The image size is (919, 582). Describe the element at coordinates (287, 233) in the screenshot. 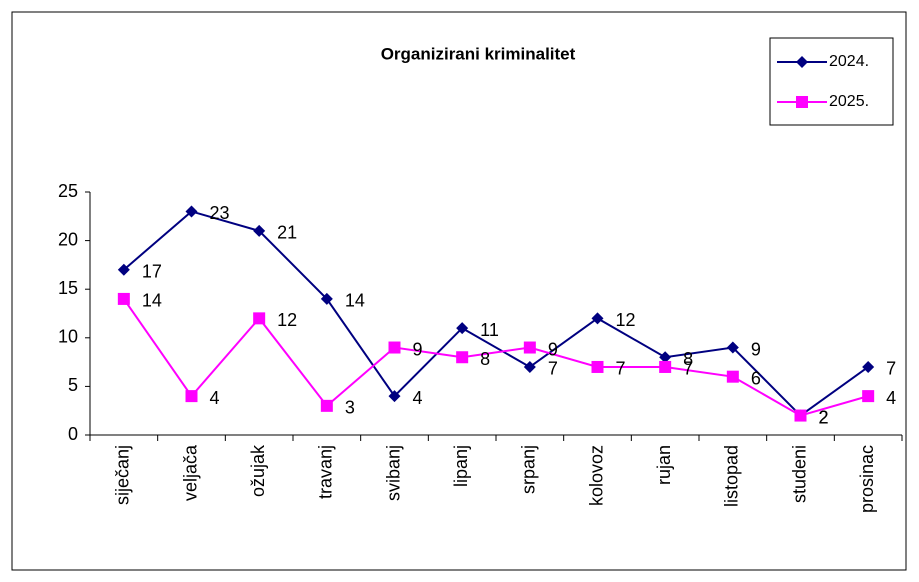

I see `data-label: 21` at that location.